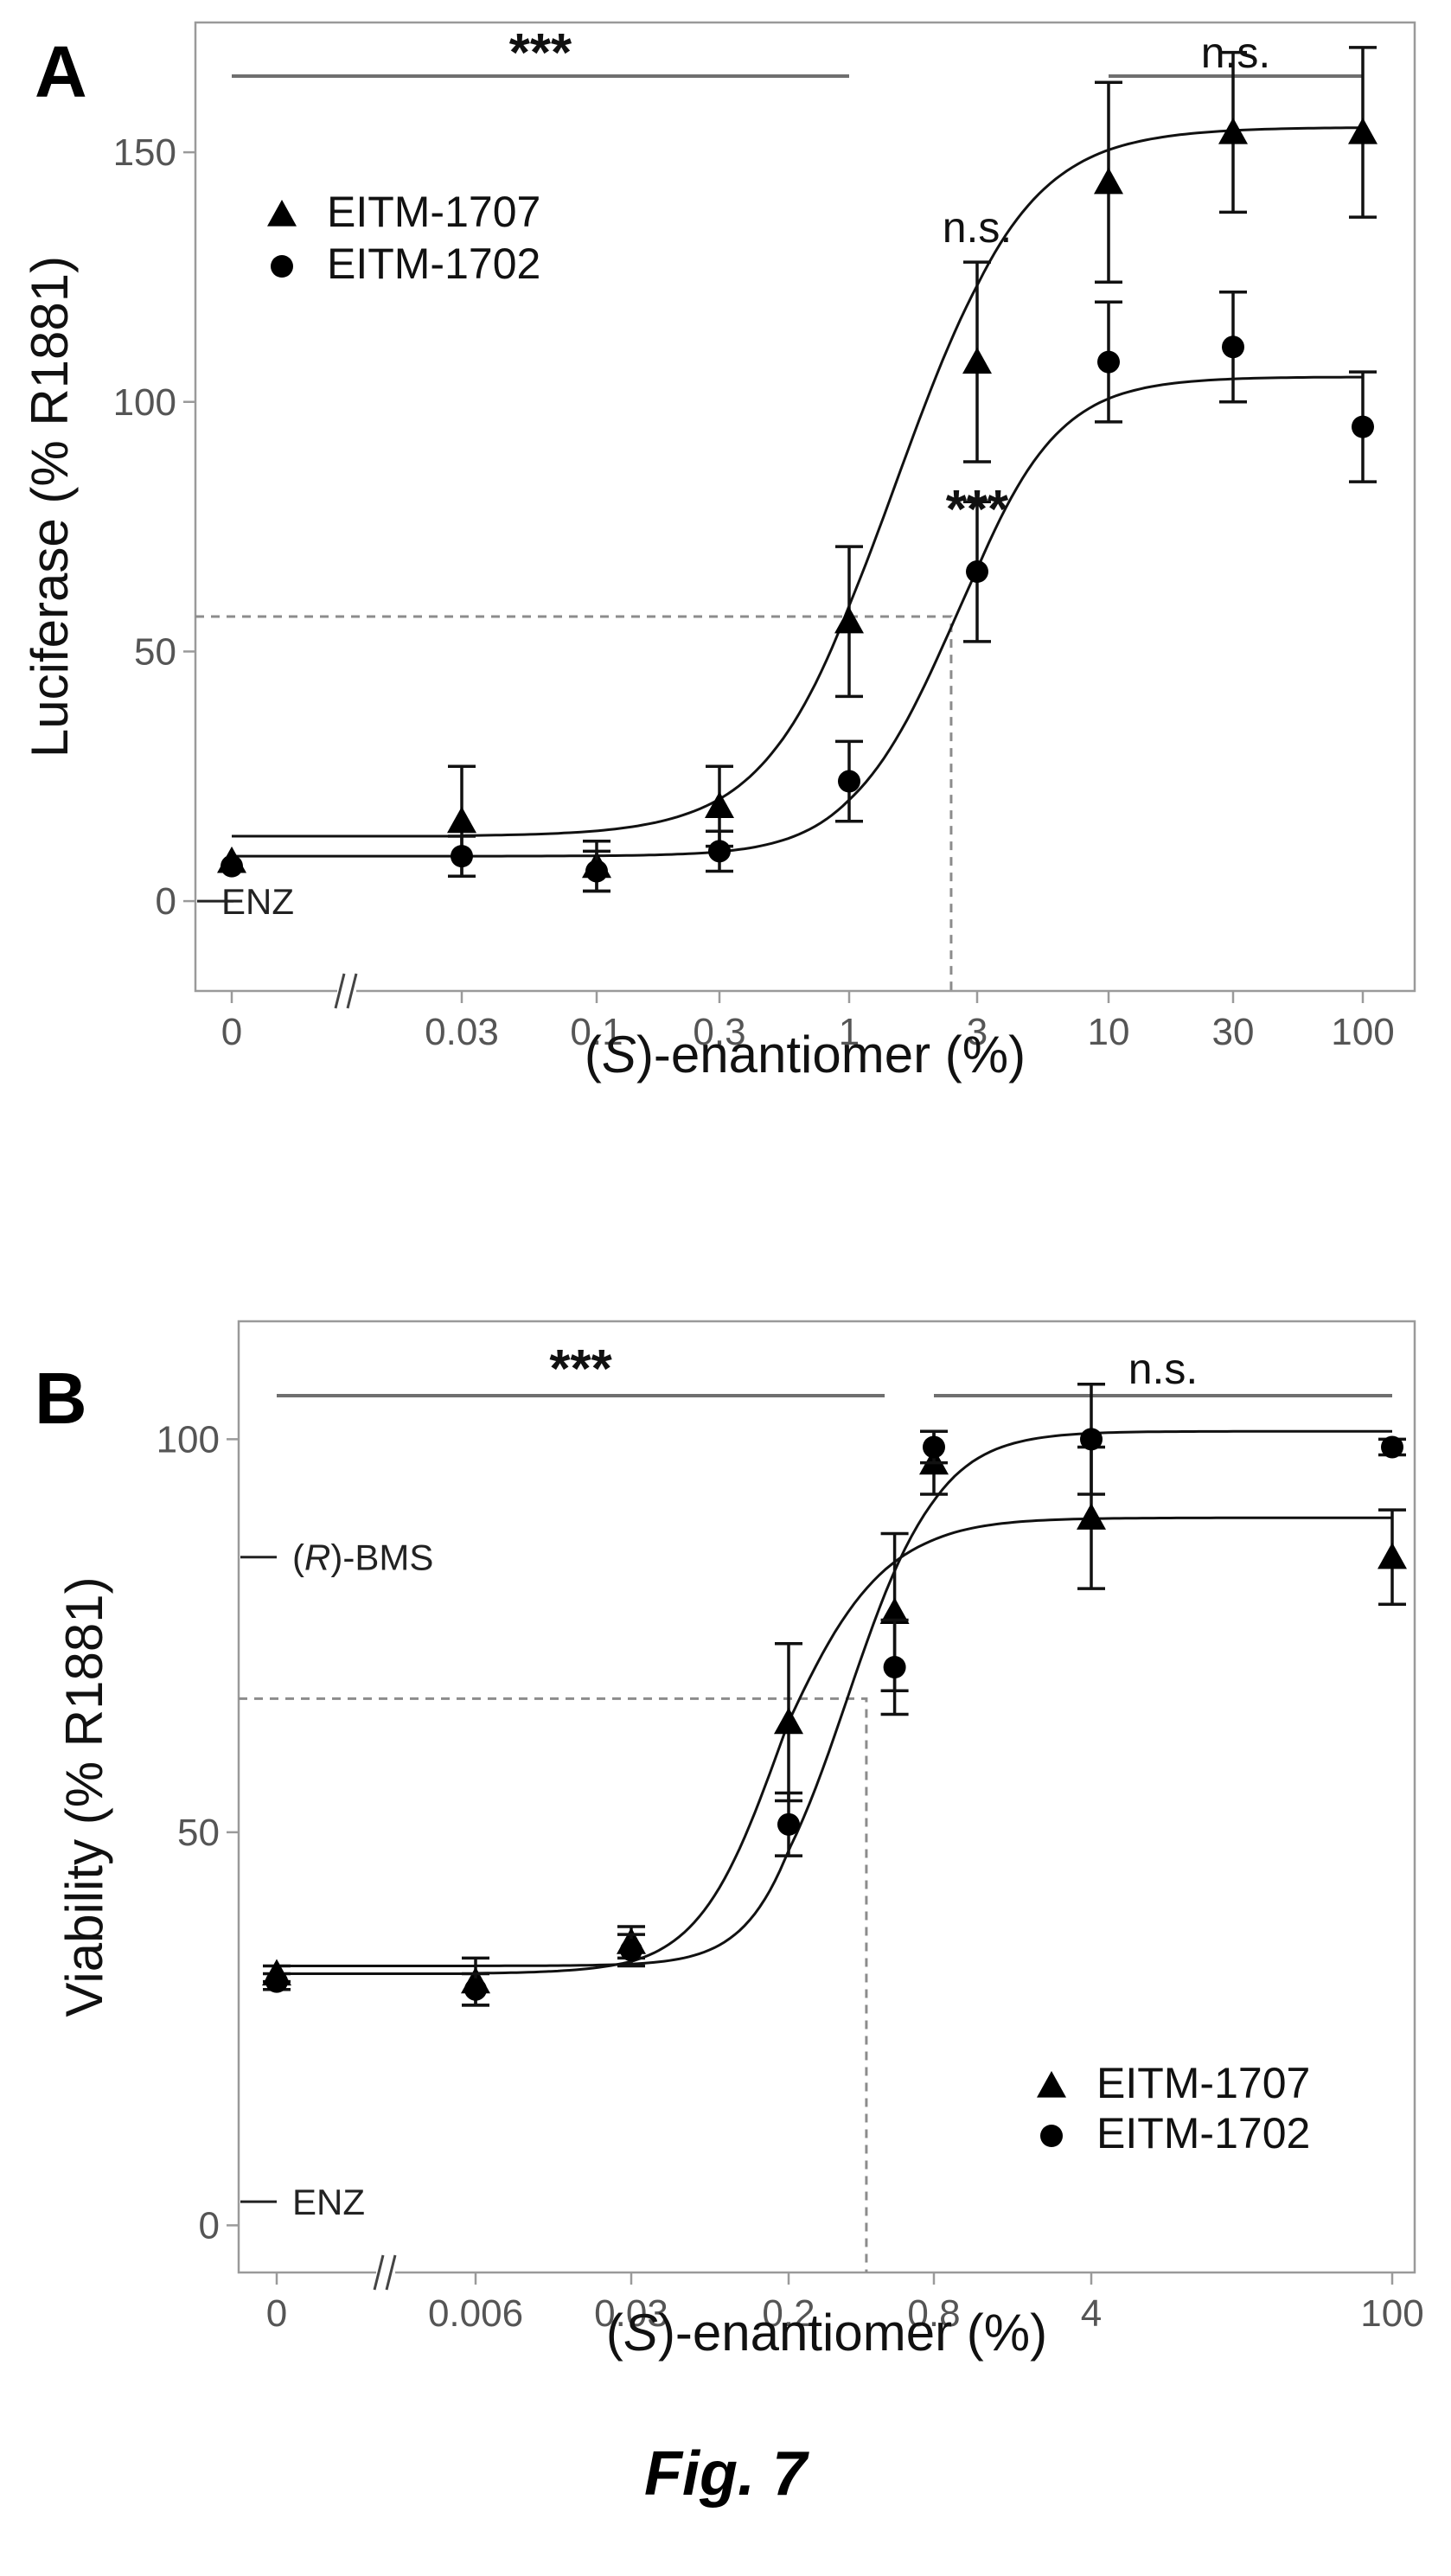 Image resolution: width=1451 pixels, height=2576 pixels. Describe the element at coordinates (61, 1398) in the screenshot. I see `panel-letter: B` at that location.